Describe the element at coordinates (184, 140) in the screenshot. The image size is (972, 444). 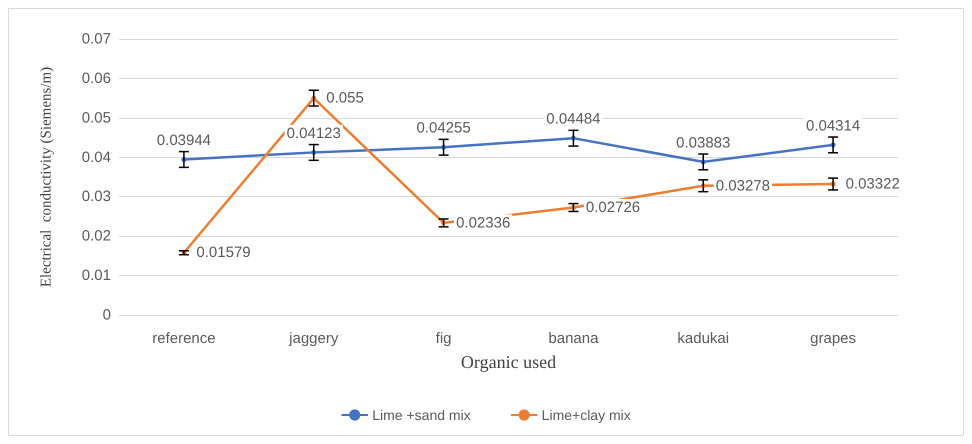
I see `data-label: 0.03944` at that location.